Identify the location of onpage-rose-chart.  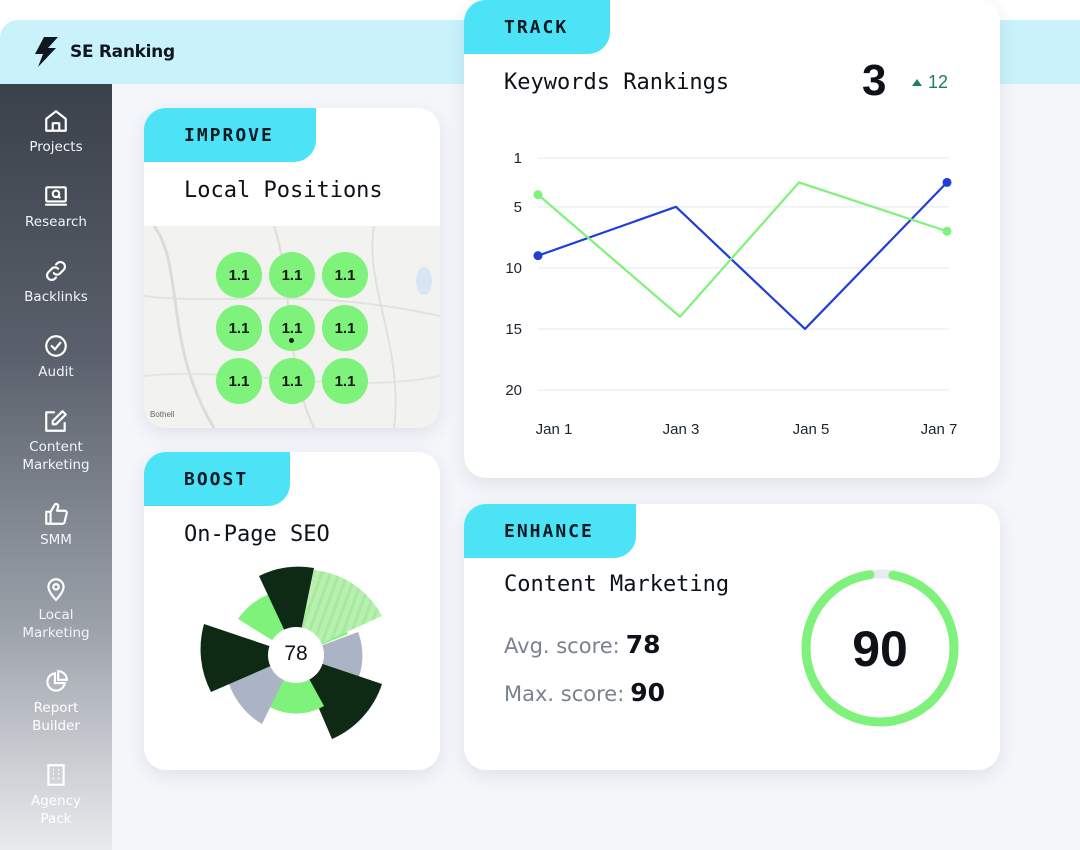
(291, 652).